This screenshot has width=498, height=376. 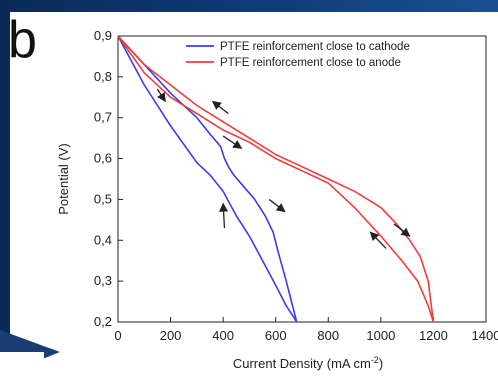 What do you see at coordinates (171, 335) in the screenshot?
I see `x-tick-label: 200` at bounding box center [171, 335].